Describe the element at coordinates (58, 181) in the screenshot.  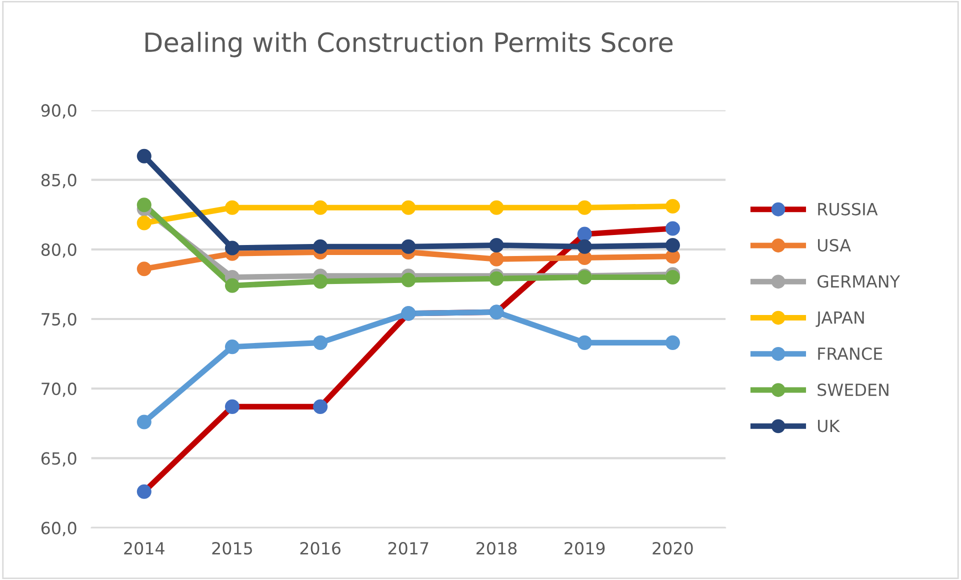
I see `y-tick-label: 85,0` at that location.